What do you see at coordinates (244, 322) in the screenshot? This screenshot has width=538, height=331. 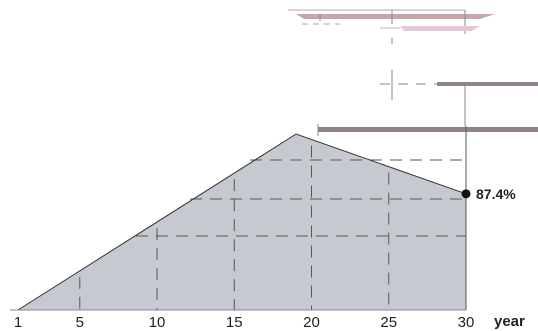 I see `x-axis-ticks: 1 5 10 15 20 25 30` at bounding box center [244, 322].